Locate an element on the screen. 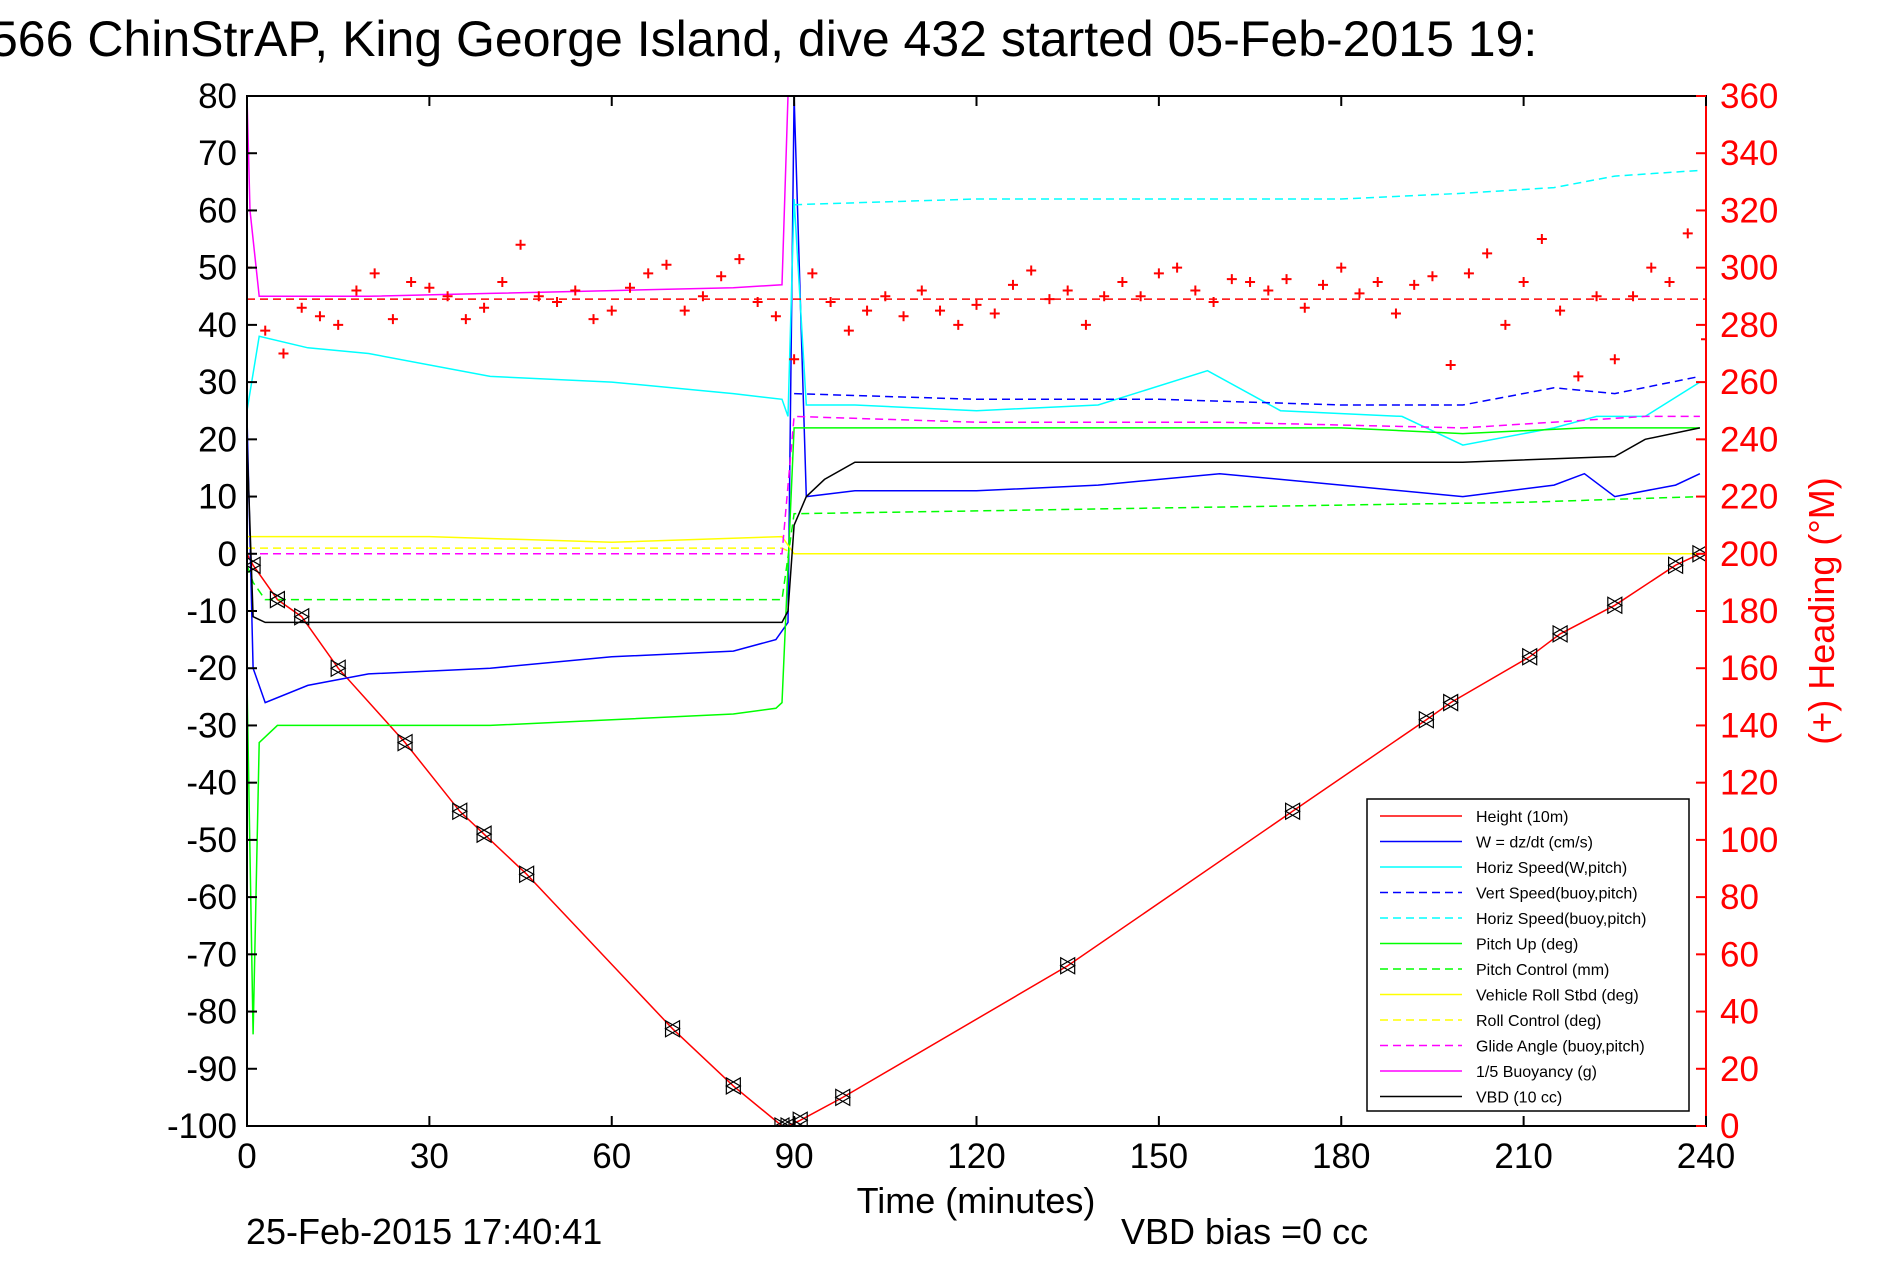  legend-label: Vehicle Roll Stbd (deg) is located at coordinates (1557, 996).